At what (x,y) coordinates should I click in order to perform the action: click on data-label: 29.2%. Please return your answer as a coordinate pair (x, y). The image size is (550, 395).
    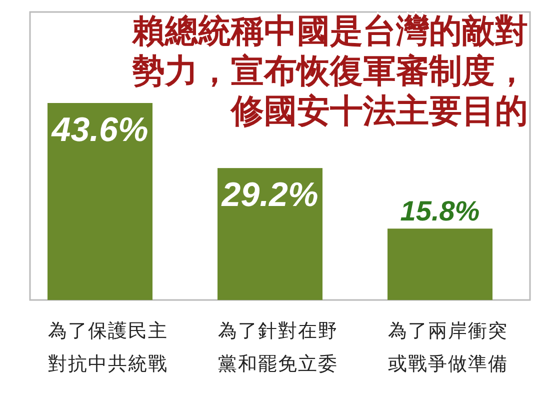
    Looking at the image, I should click on (269, 195).